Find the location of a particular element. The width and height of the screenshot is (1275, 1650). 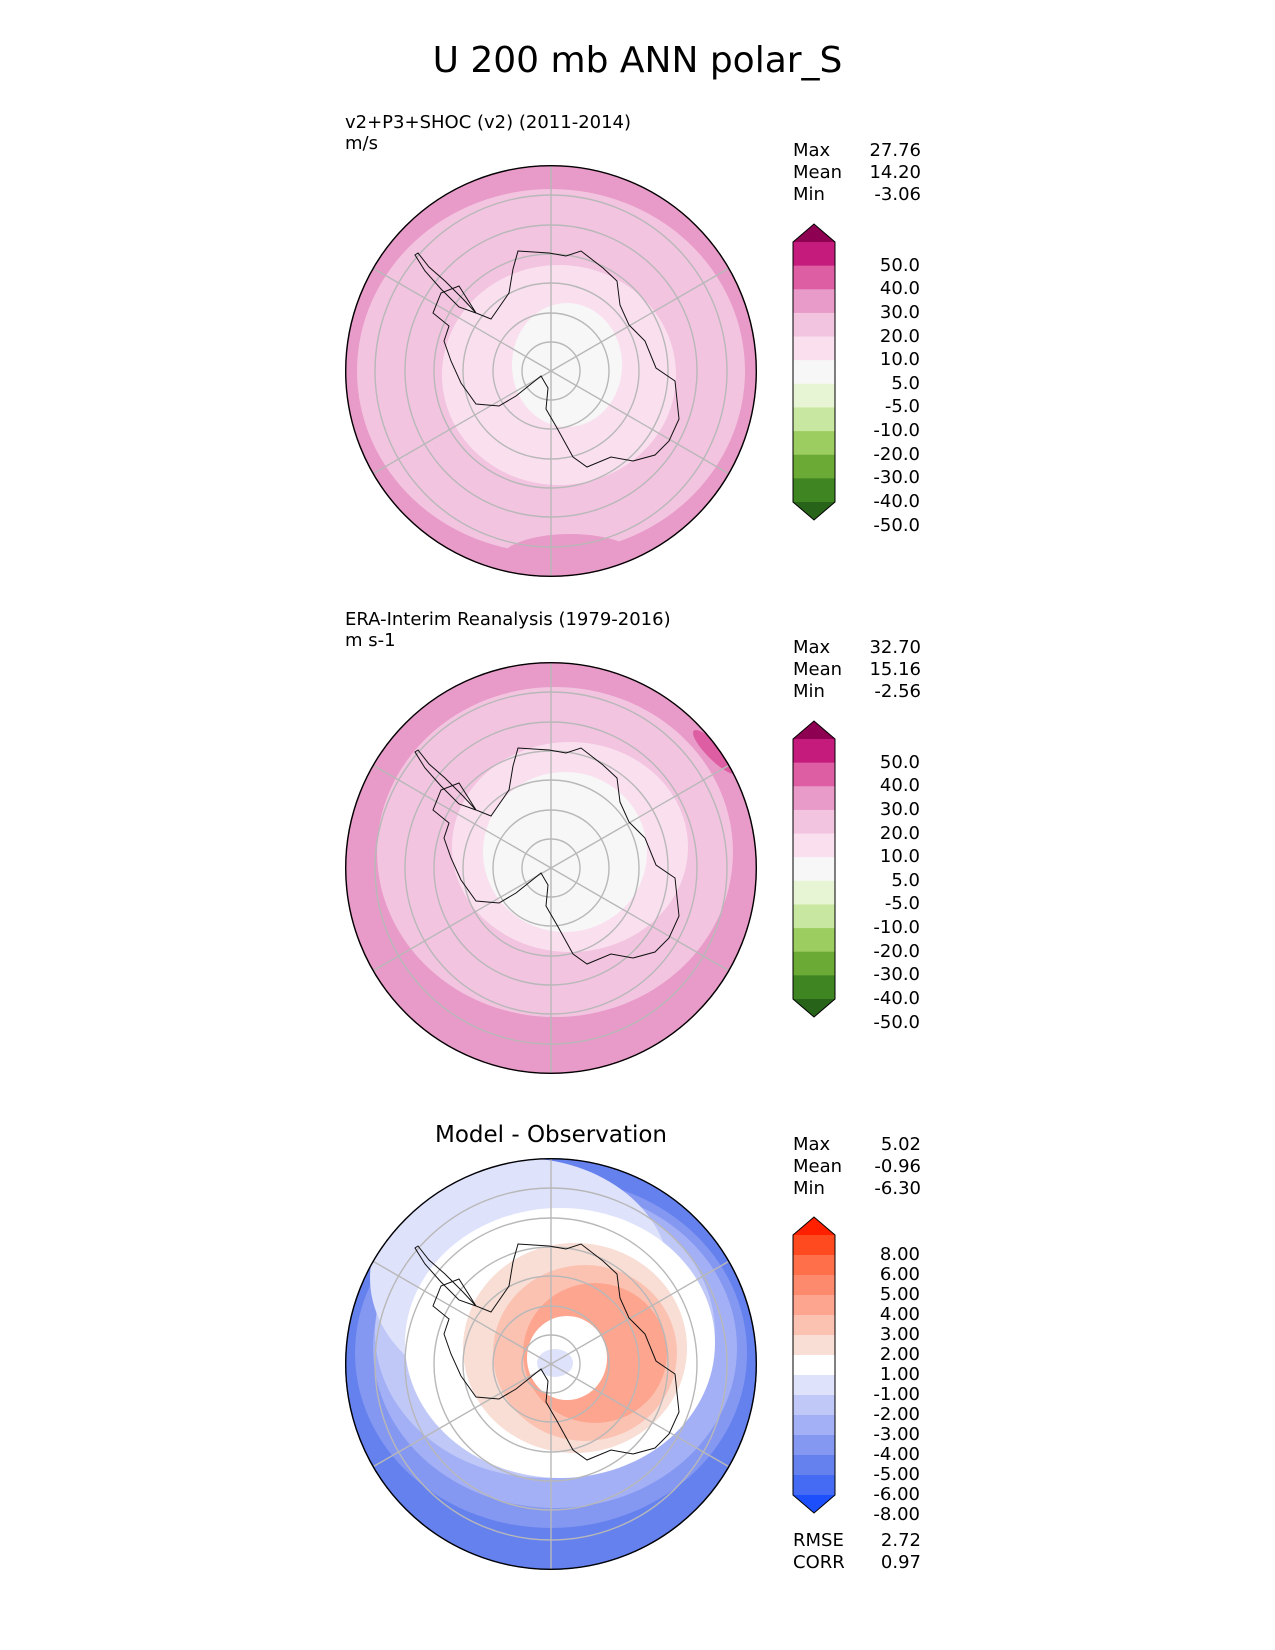

colorbar-tick-label: -4.00 is located at coordinates (896, 1454).